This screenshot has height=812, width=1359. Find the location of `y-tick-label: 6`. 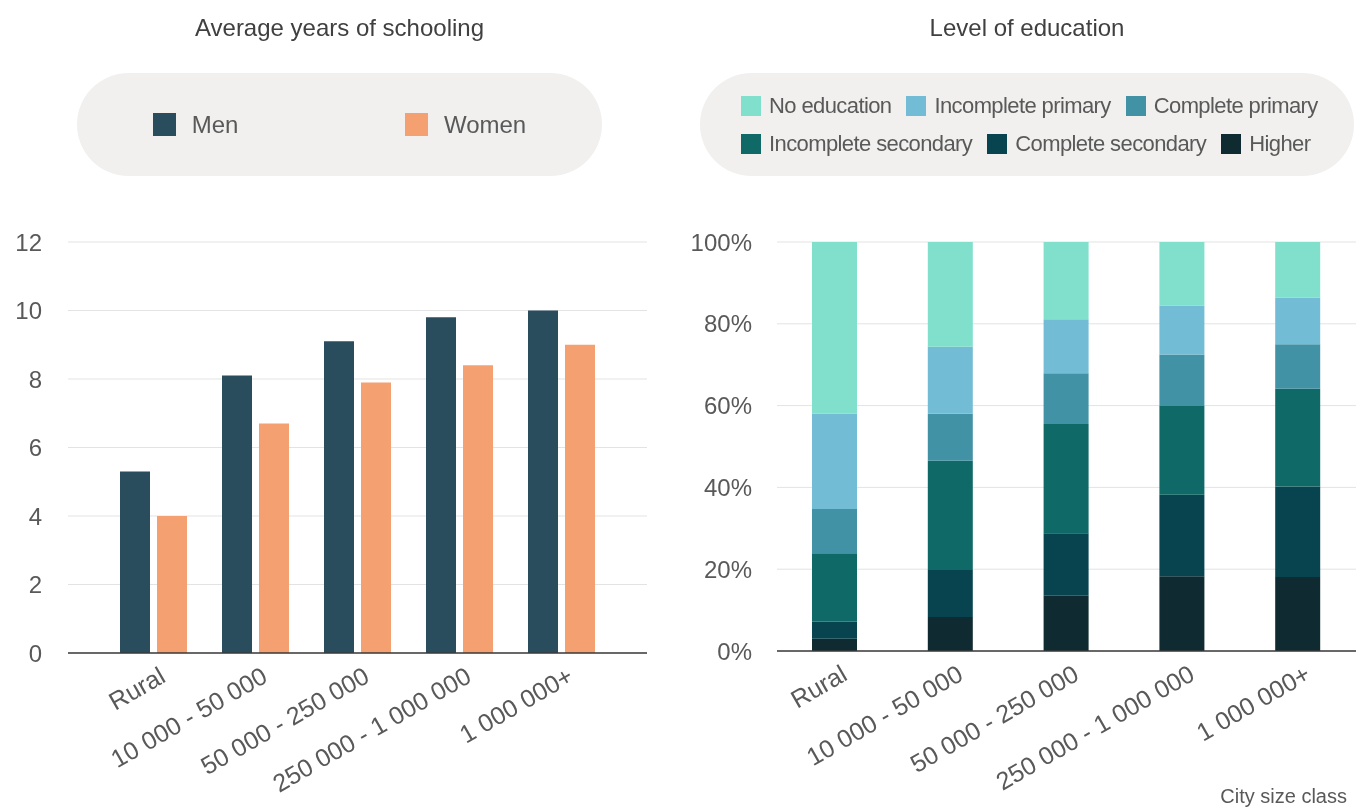

y-tick-label: 6 is located at coordinates (35, 448).